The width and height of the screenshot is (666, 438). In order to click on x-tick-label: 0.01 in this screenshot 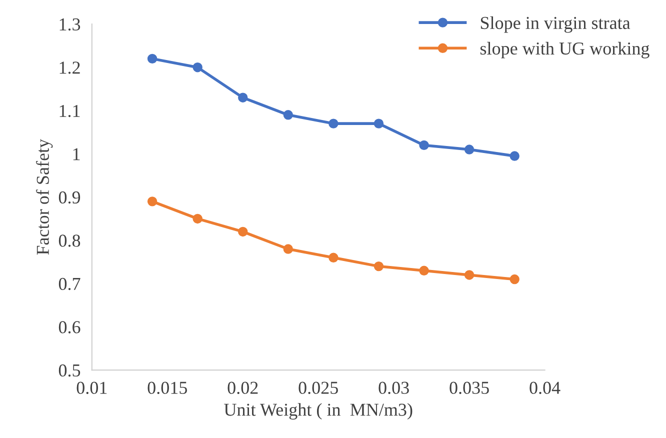, I will do `click(91, 388)`.